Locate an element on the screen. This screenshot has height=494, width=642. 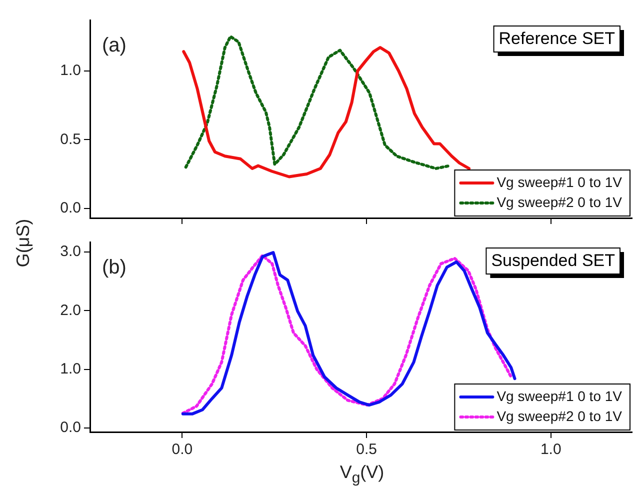
y-tick-label: 3.0 is located at coordinates (70, 251).